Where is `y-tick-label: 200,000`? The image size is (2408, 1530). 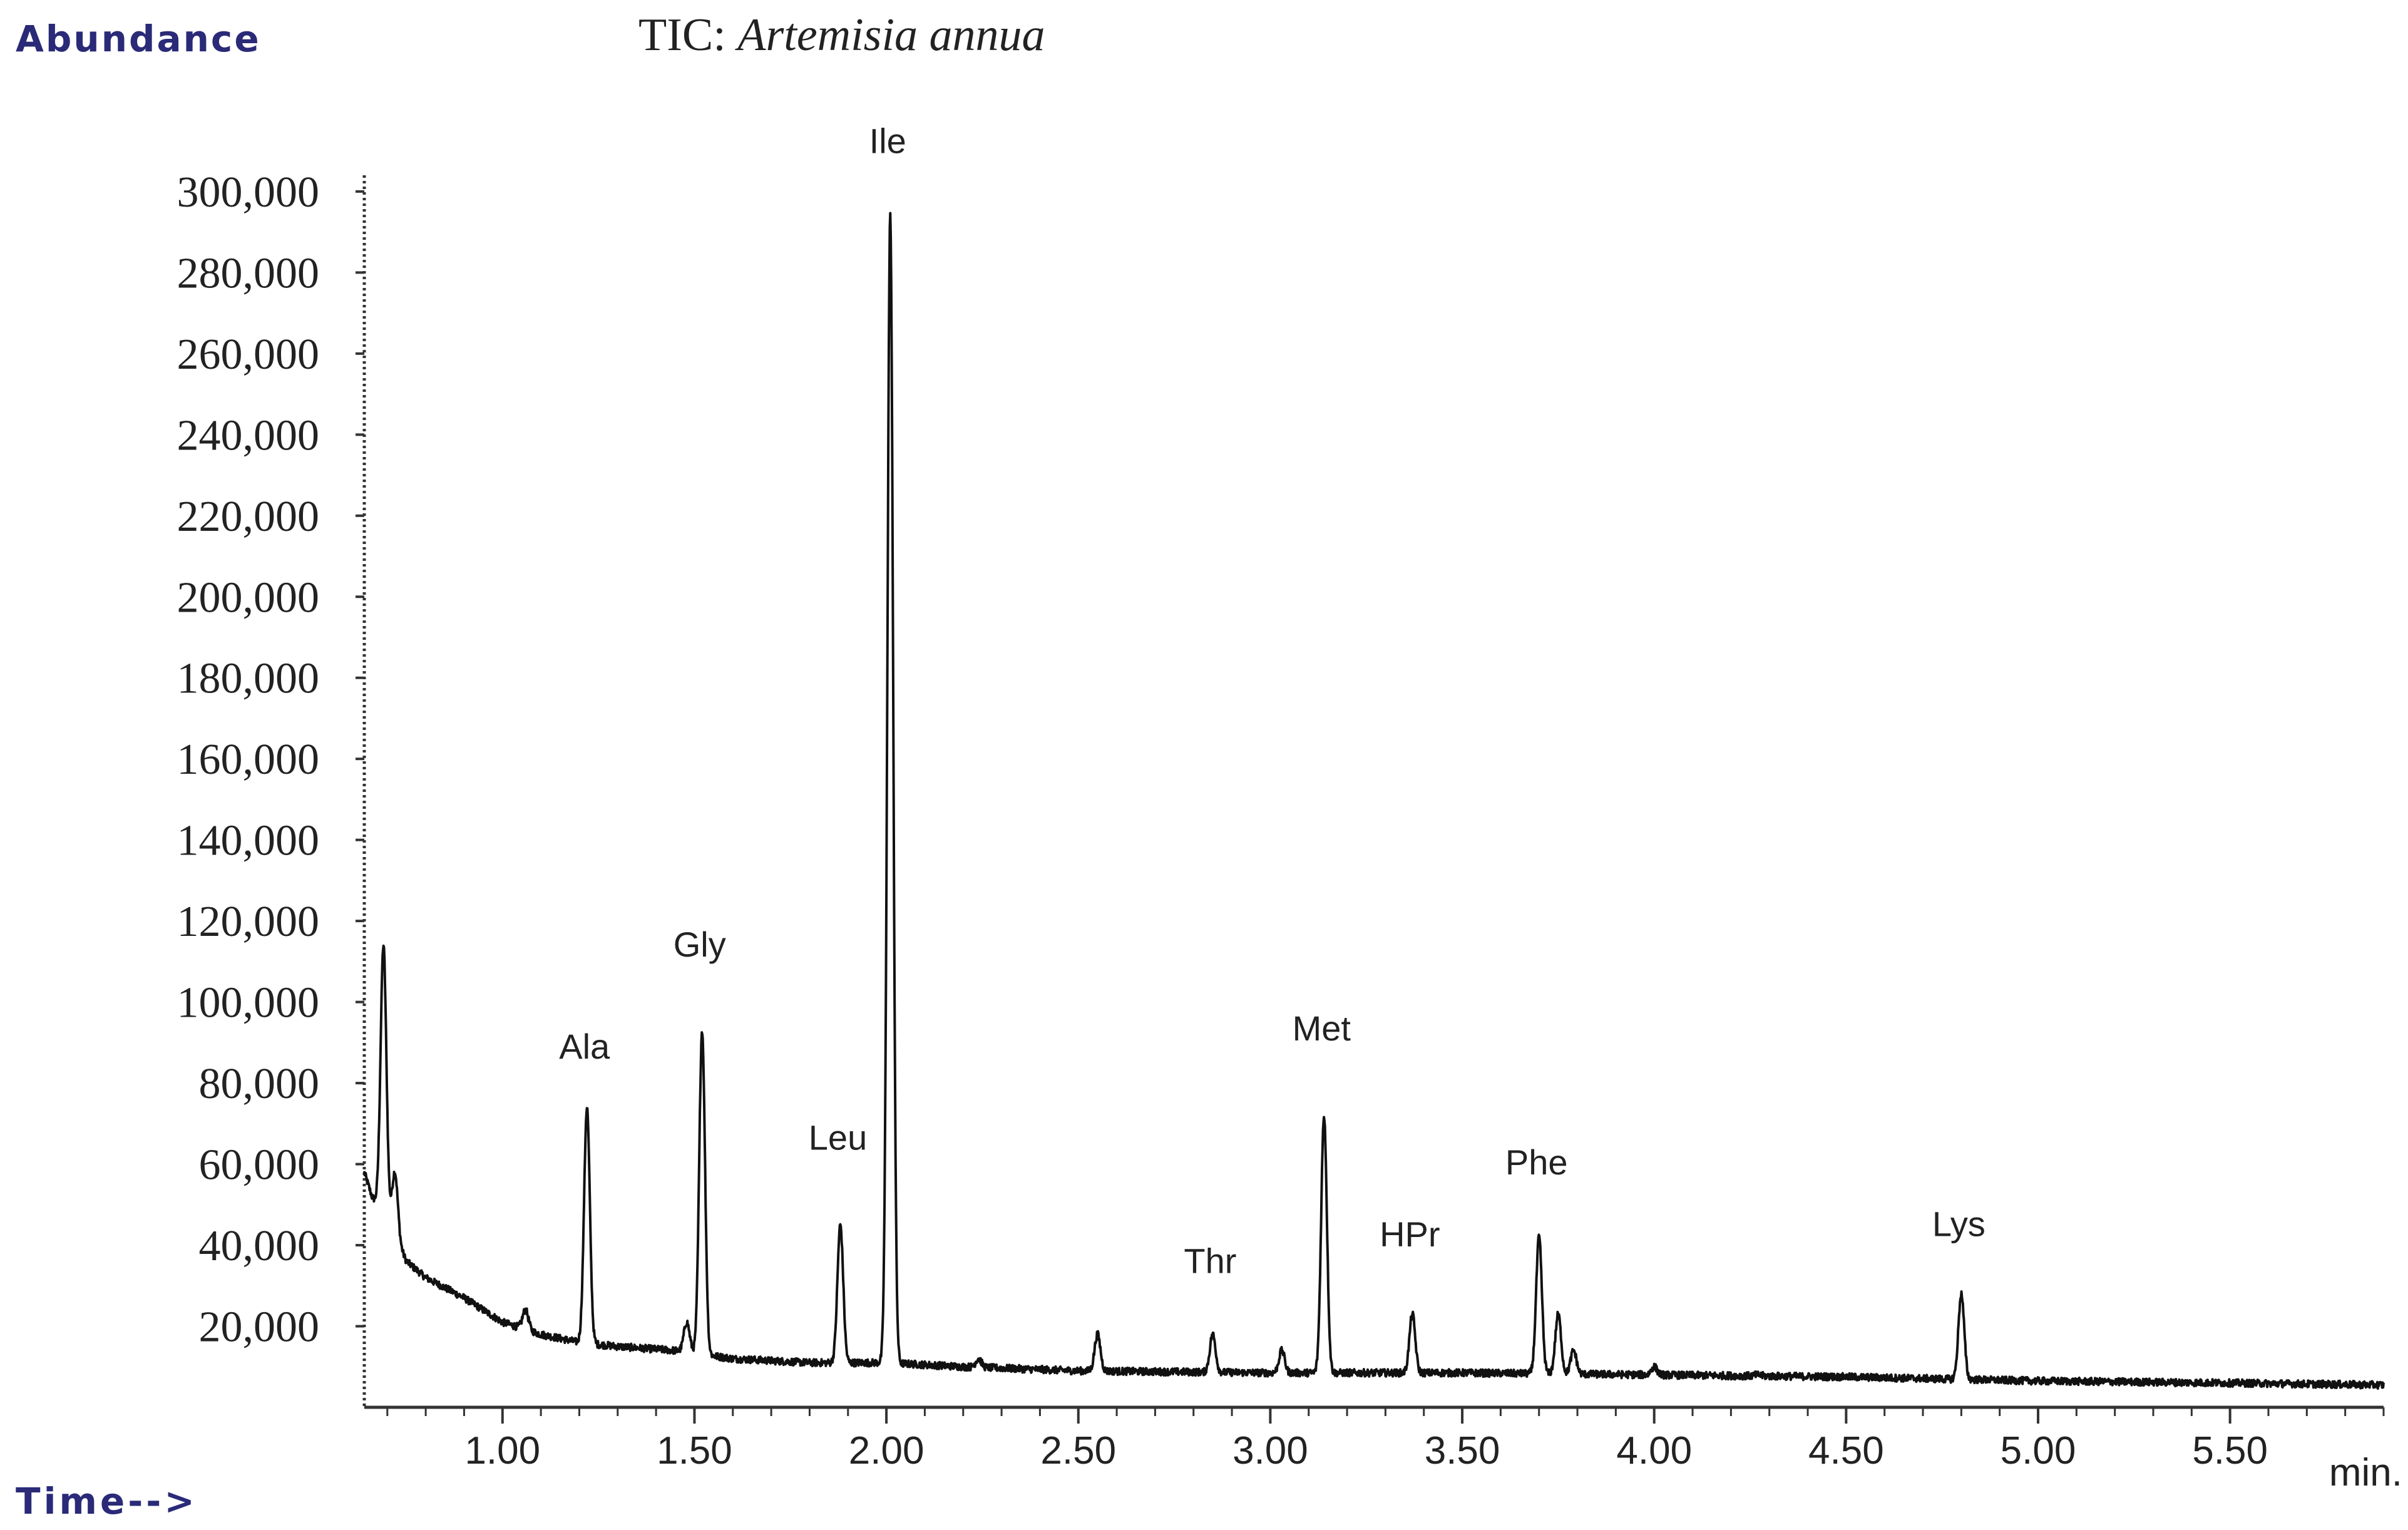
y-tick-label: 200,000 is located at coordinates (248, 597).